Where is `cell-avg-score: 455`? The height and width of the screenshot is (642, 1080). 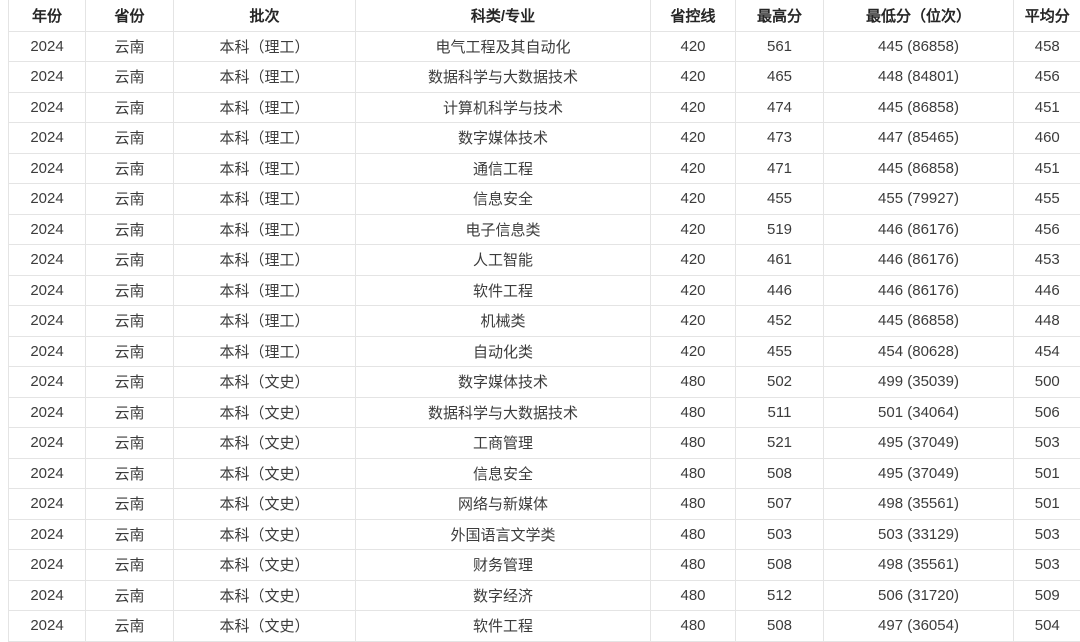
cell-avg-score: 455 is located at coordinates (1047, 199).